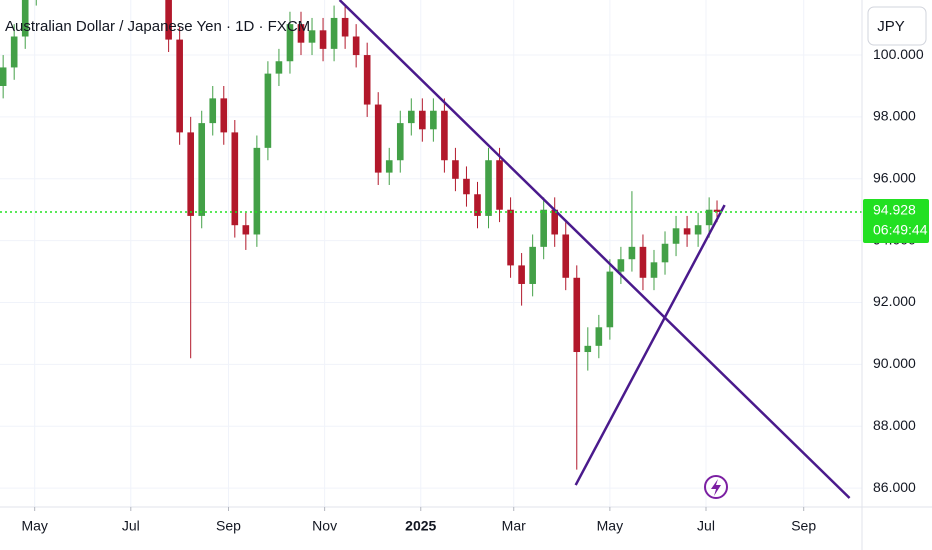  Describe the element at coordinates (894, 177) in the screenshot. I see `y-tick-label: 96.000` at that location.